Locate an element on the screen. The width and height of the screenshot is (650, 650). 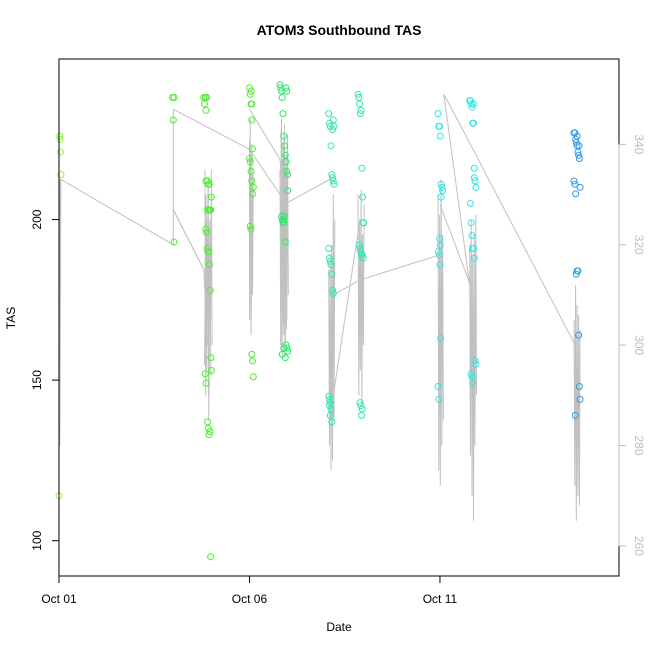
y2-tick-label: 320 is located at coordinates (639, 245).